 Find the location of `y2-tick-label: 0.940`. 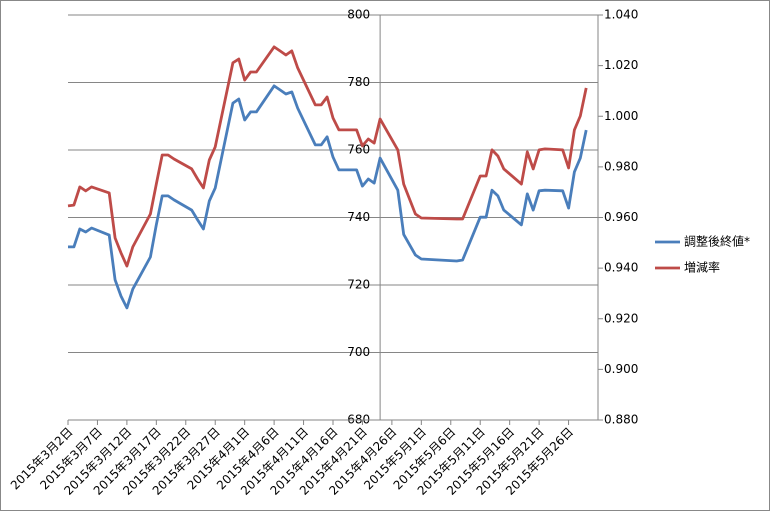

y2-tick-label: 0.940 is located at coordinates (621, 268).